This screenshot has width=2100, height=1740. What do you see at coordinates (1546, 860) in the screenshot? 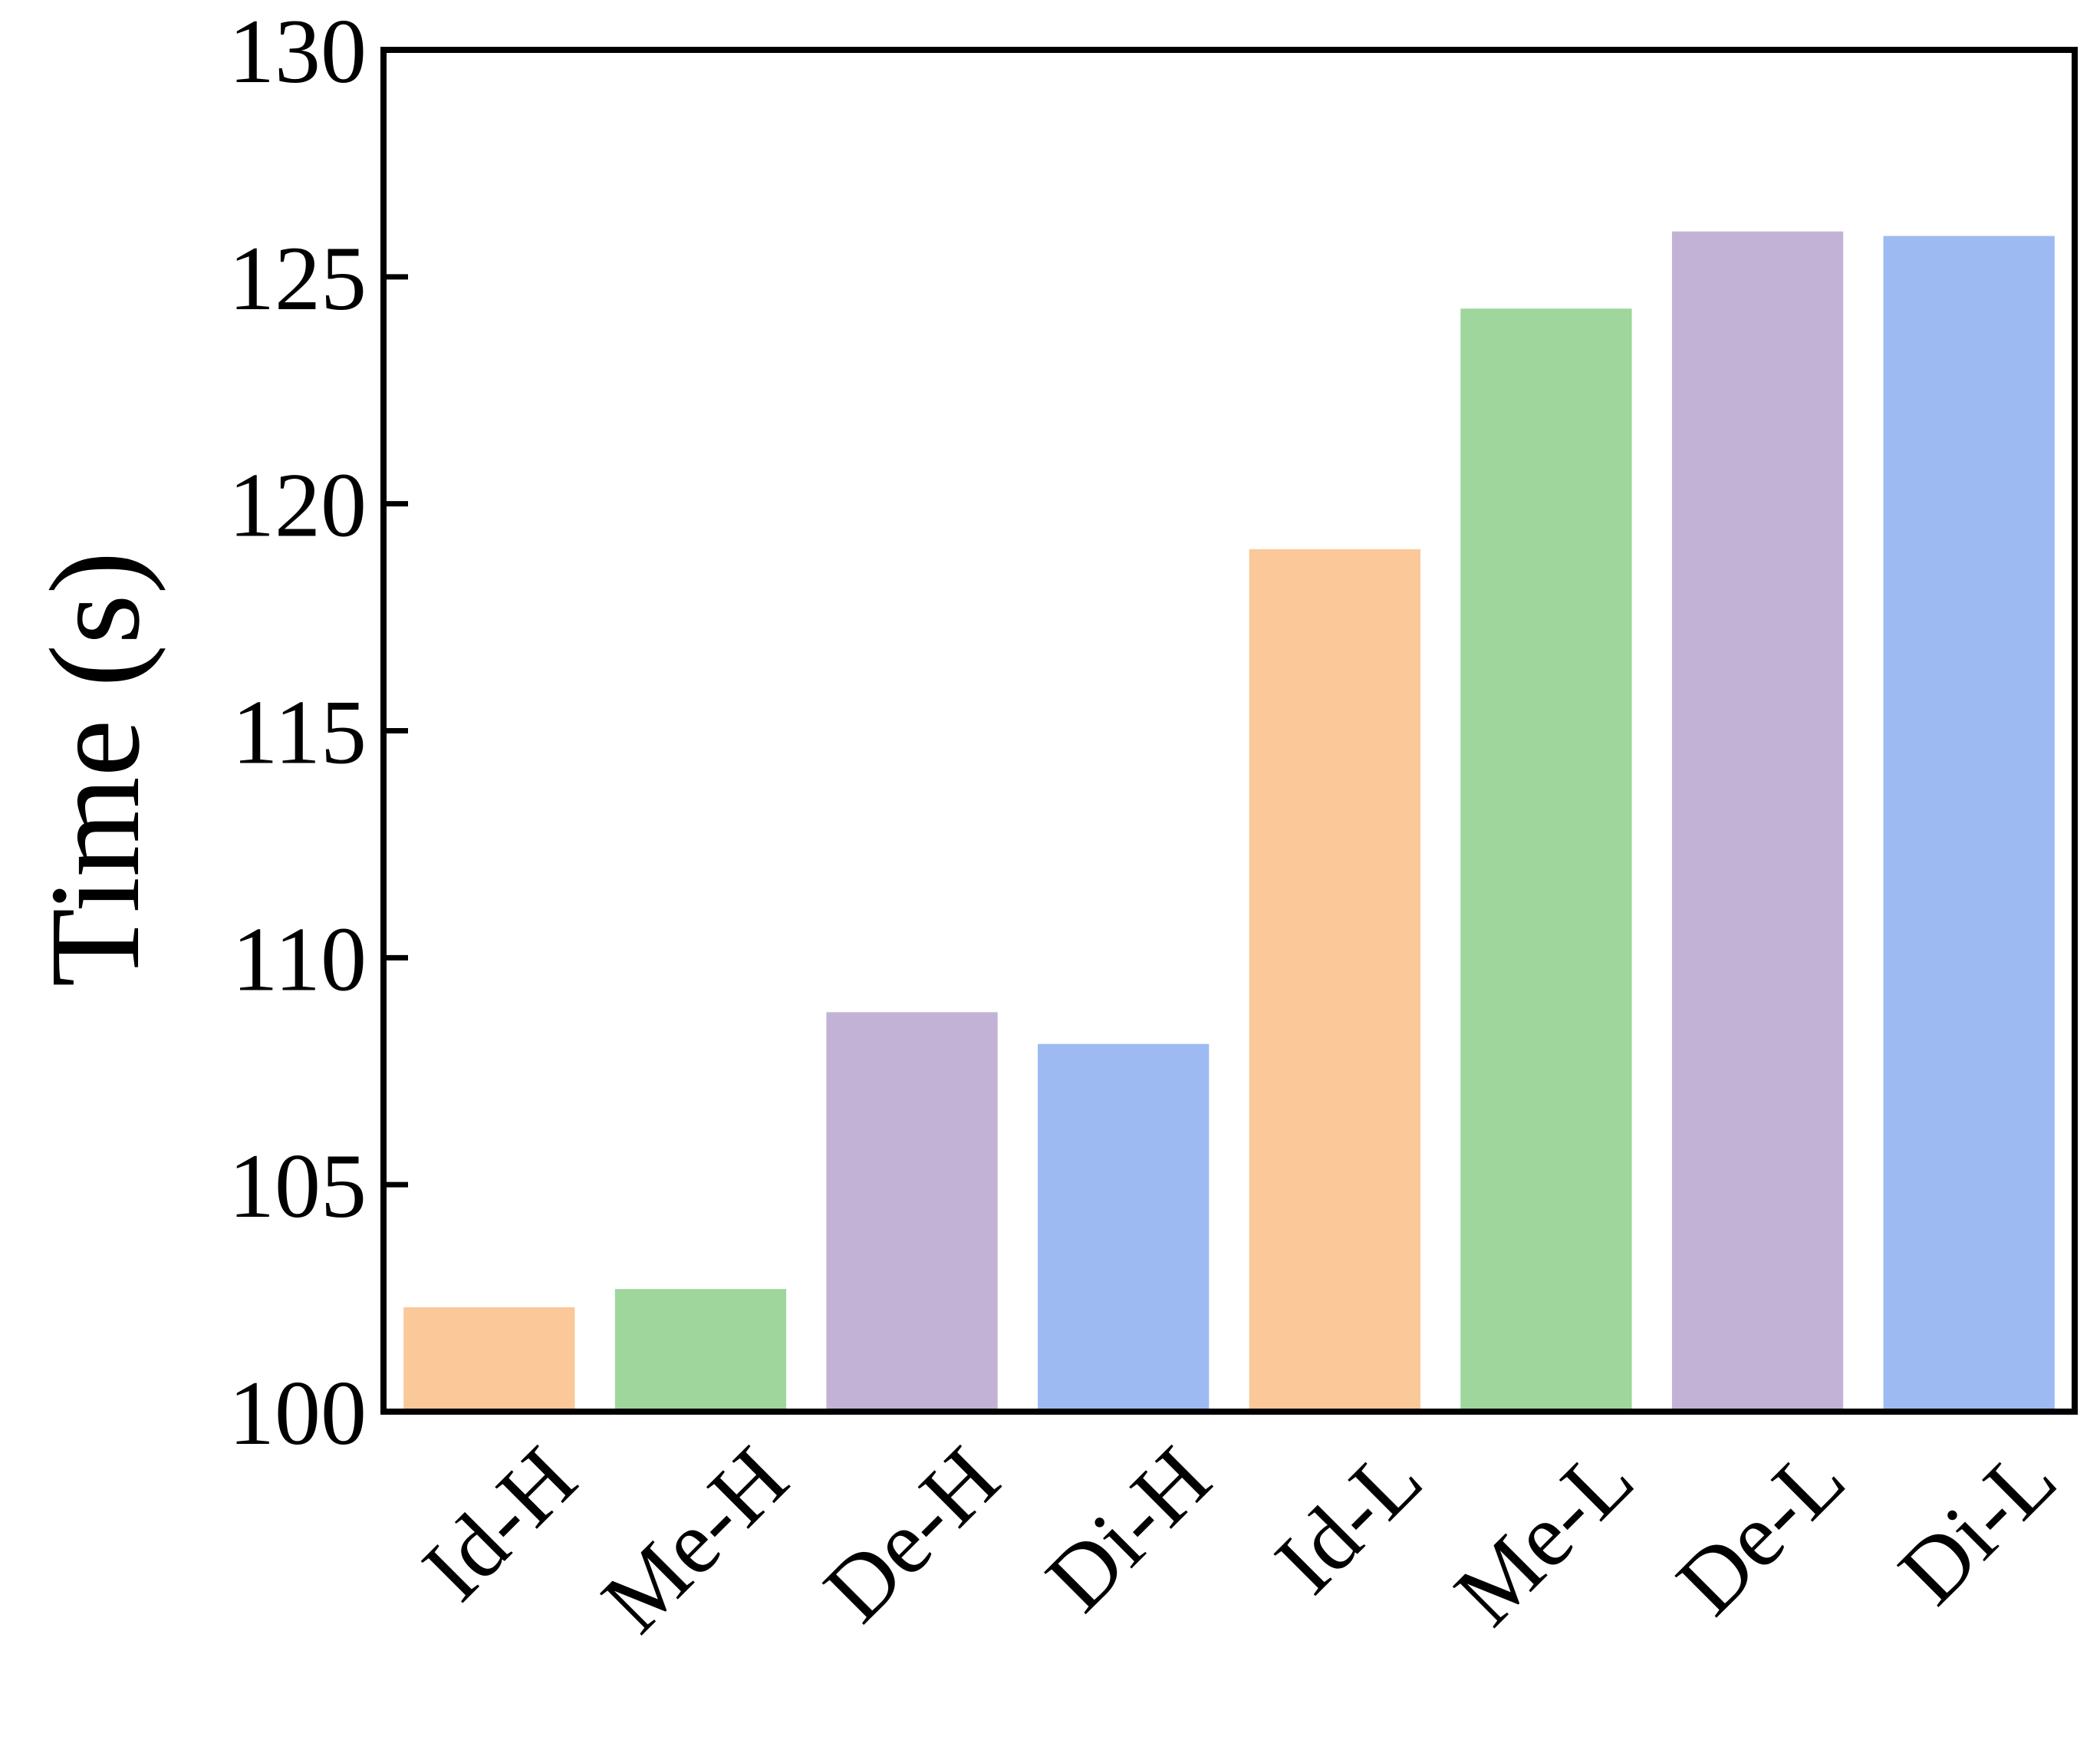
I see `bar-me-l` at bounding box center [1546, 860].